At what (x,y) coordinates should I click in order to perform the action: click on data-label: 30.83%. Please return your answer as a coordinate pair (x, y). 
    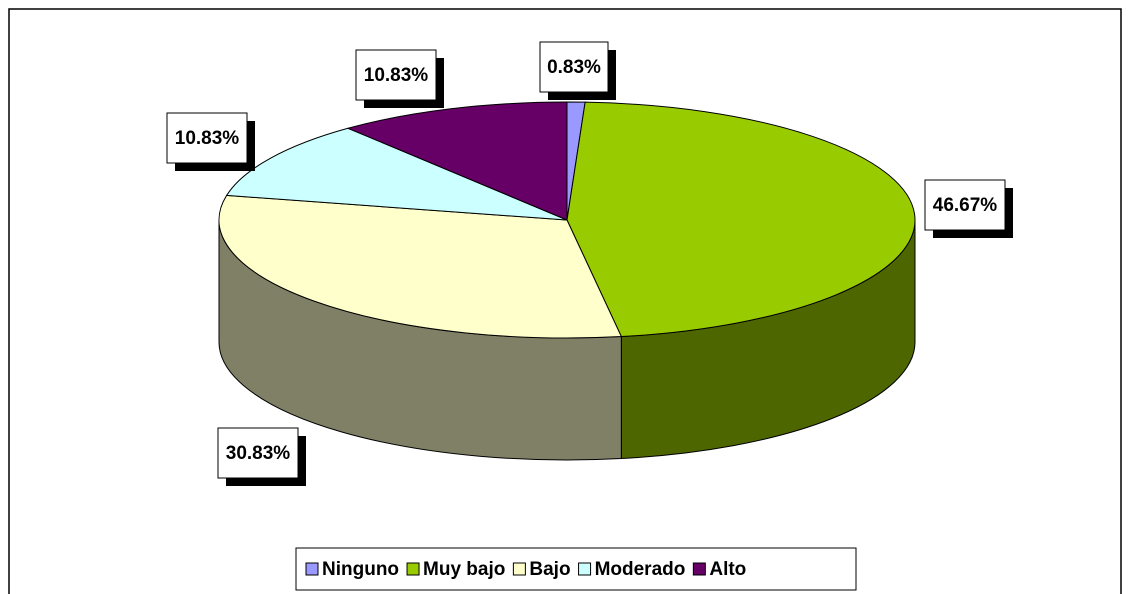
    Looking at the image, I should click on (258, 453).